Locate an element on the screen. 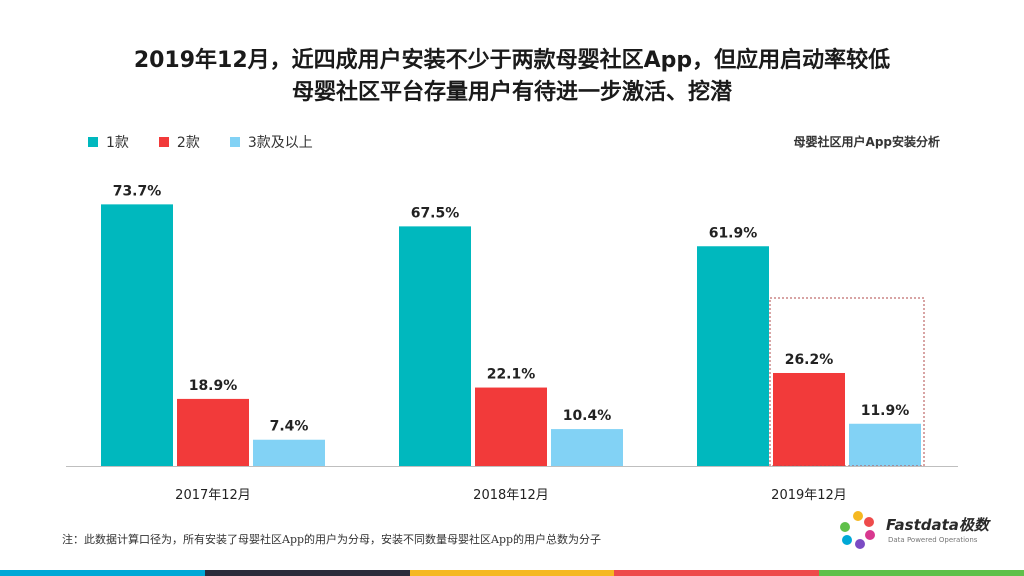 The height and width of the screenshot is (576, 1024). logo-name: Fastdata极数 is located at coordinates (937, 525).